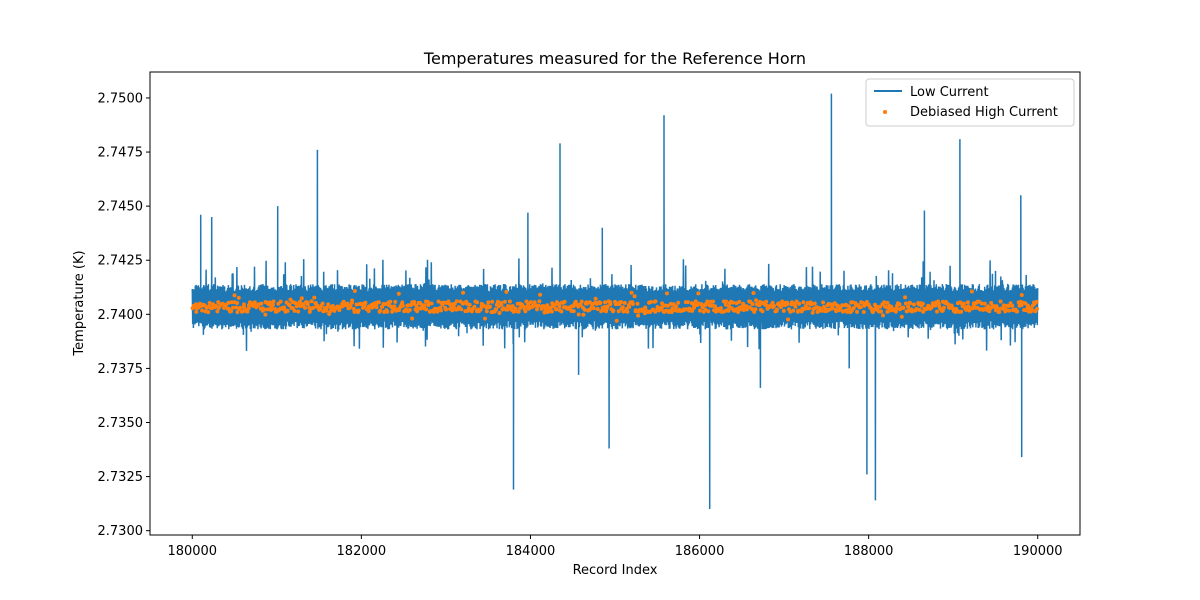 Image resolution: width=1200 pixels, height=600 pixels. What do you see at coordinates (949, 92) in the screenshot?
I see `legend-label-low-current: Low Current` at bounding box center [949, 92].